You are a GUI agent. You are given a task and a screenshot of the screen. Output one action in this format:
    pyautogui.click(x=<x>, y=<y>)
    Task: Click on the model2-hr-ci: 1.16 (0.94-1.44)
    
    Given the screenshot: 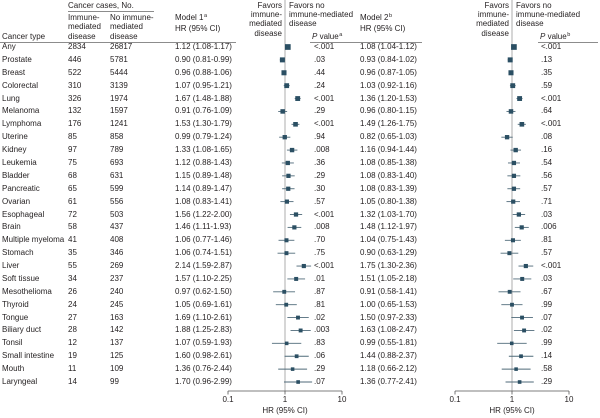 What is the action you would take?
    pyautogui.click(x=388, y=150)
    